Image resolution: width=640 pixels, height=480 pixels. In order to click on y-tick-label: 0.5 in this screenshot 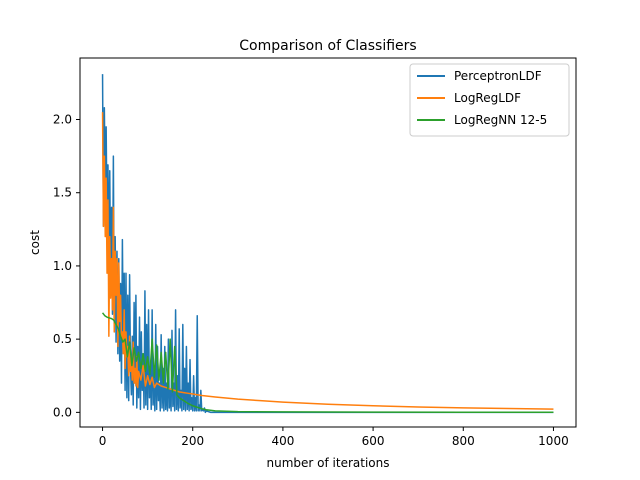, I will do `click(62, 339)`.